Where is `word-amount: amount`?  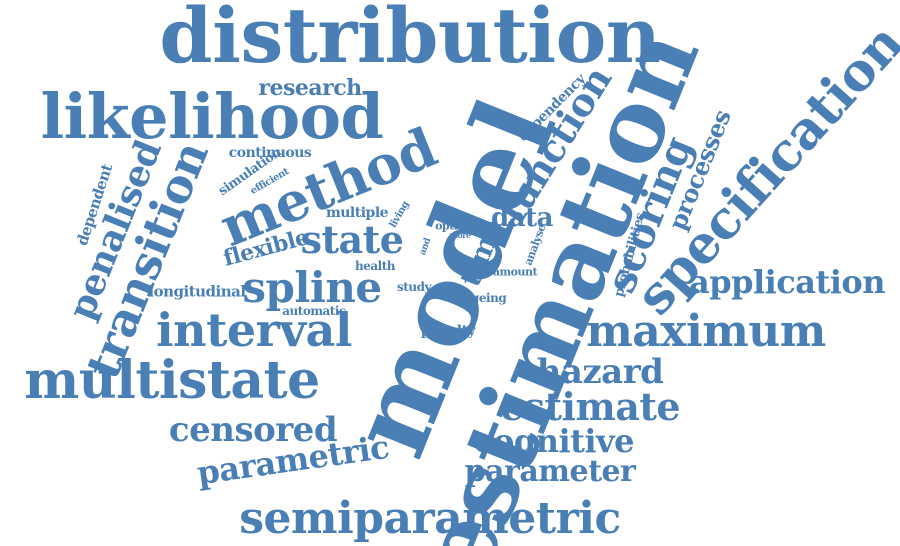 word-amount: amount is located at coordinates (515, 272).